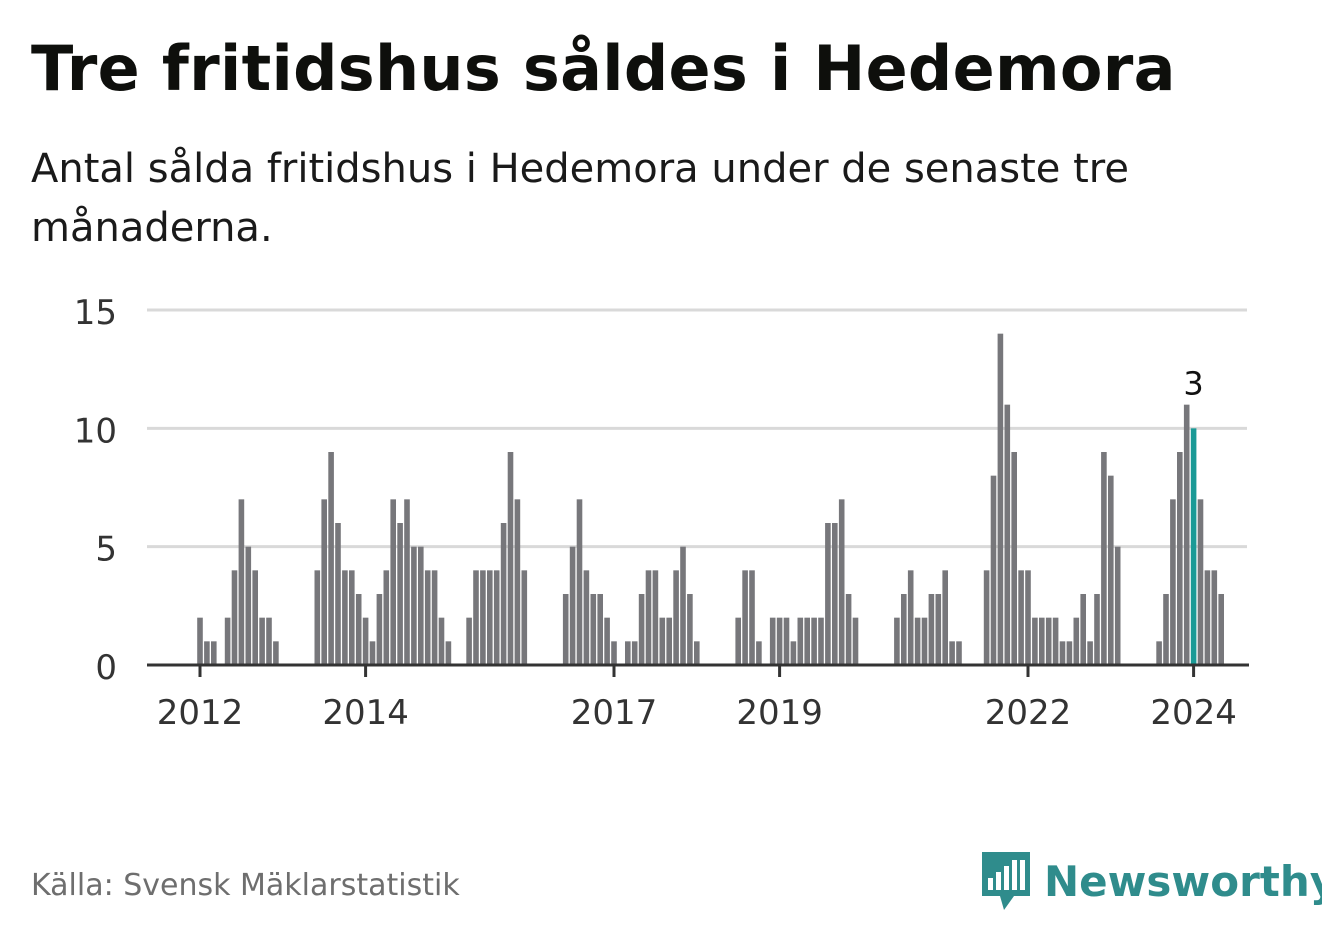 Image resolution: width=1322 pixels, height=939 pixels. Describe the element at coordinates (779, 713) in the screenshot. I see `x-tick-label: 2019` at that location.